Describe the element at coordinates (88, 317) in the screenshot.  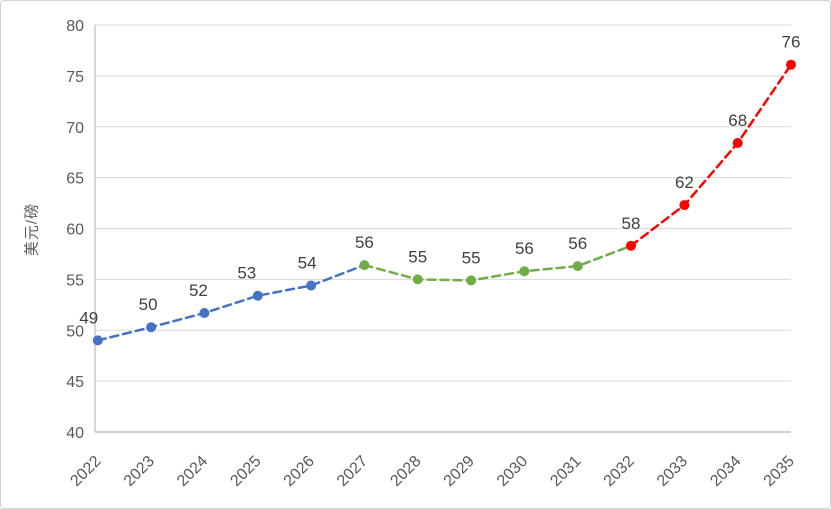
I see `data-label: 49` at that location.